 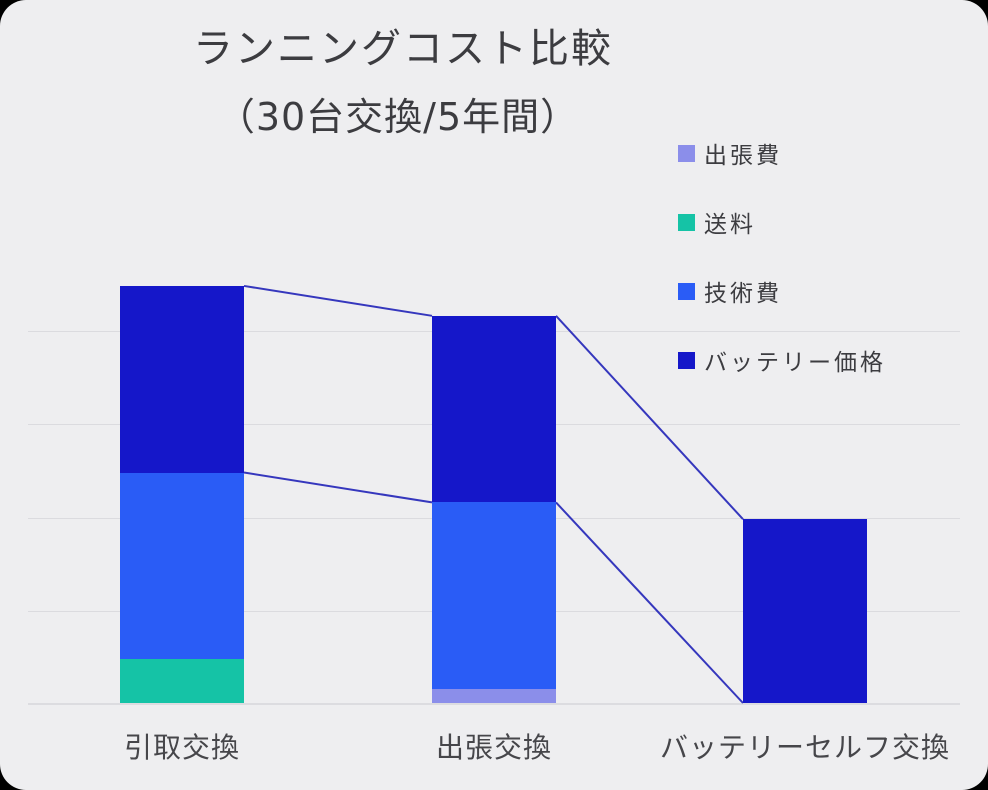 What do you see at coordinates (338, 300) in the screenshot?
I see `series-connector-line-バッテリー価格` at bounding box center [338, 300].